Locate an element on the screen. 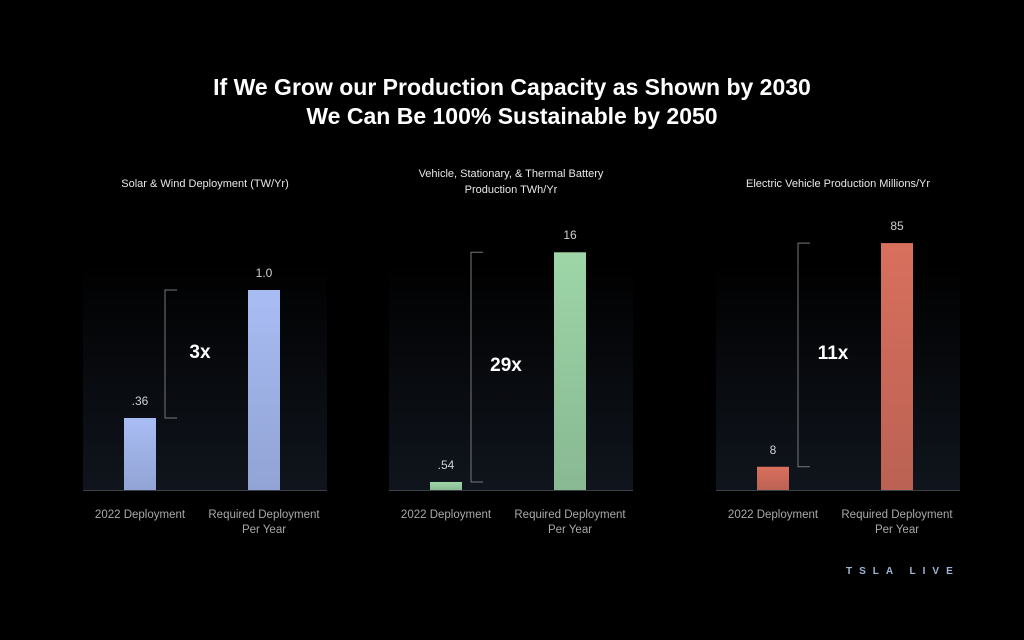 This screenshot has width=1024, height=640. chart-title: Electric Vehicle Production Millions/Yr is located at coordinates (838, 184).